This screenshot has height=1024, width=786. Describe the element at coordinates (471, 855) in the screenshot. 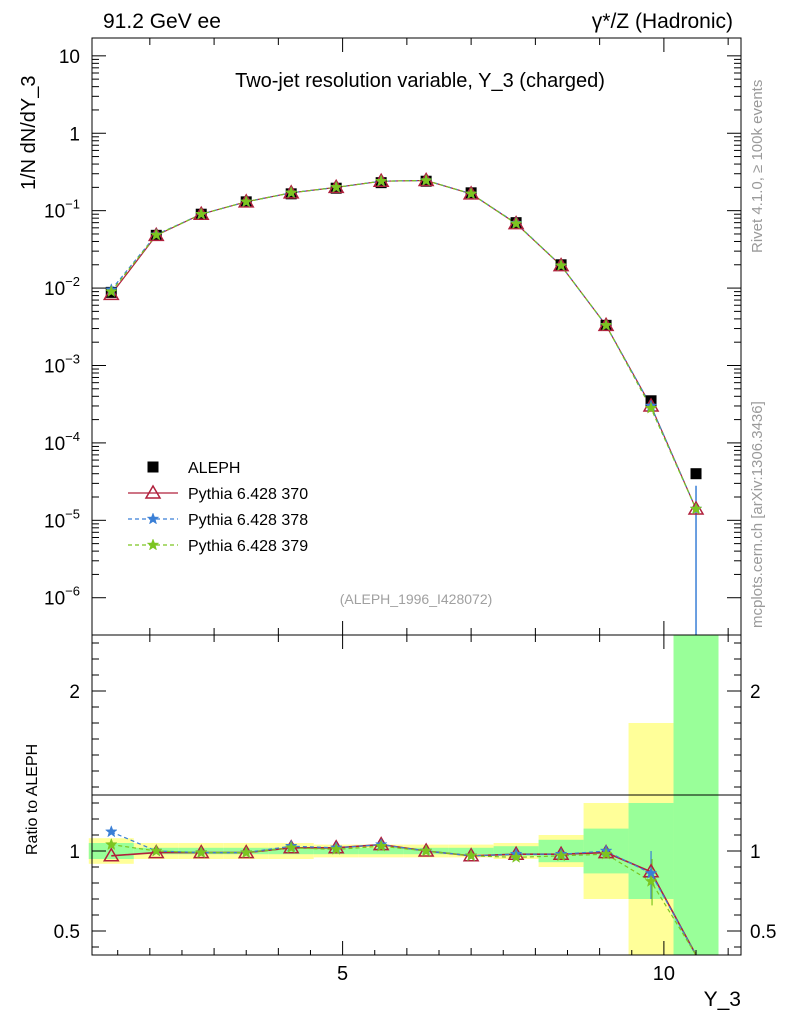

I see `ratio-marker-s2-p8` at that location.